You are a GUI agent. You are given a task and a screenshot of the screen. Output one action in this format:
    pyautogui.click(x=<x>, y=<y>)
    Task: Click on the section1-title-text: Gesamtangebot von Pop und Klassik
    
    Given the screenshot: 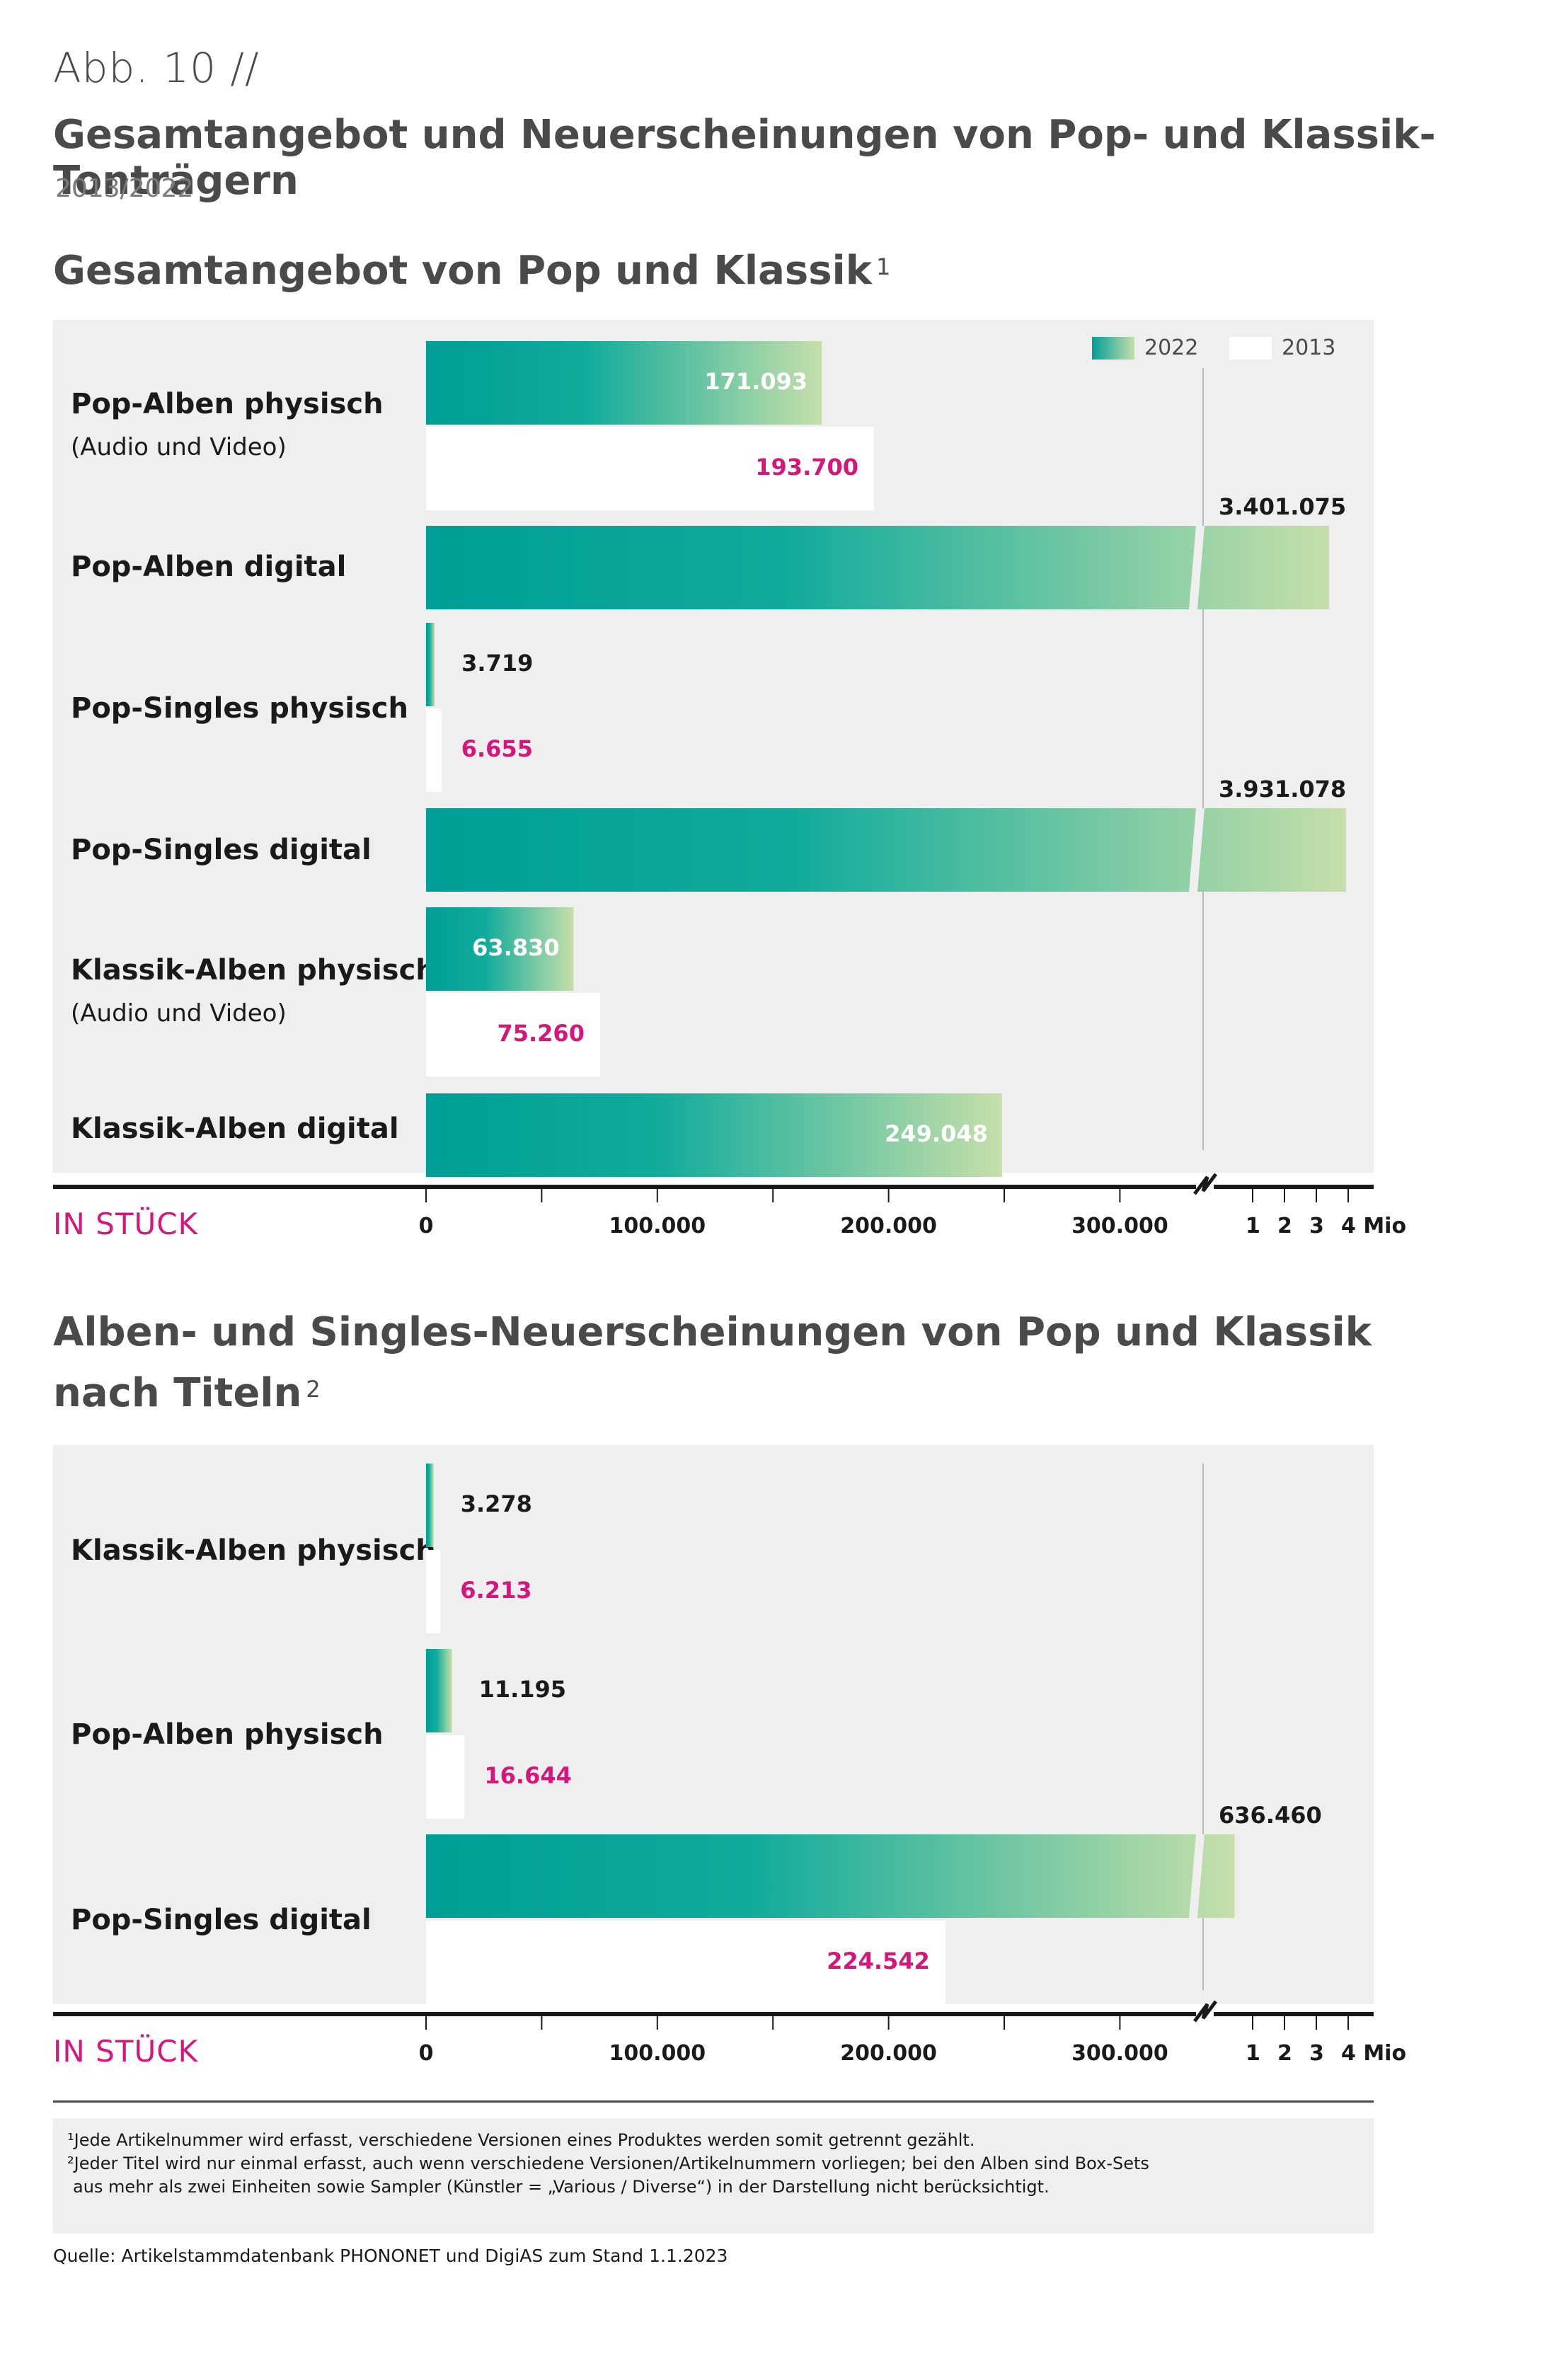 What is the action you would take?
    pyautogui.click(x=462, y=271)
    